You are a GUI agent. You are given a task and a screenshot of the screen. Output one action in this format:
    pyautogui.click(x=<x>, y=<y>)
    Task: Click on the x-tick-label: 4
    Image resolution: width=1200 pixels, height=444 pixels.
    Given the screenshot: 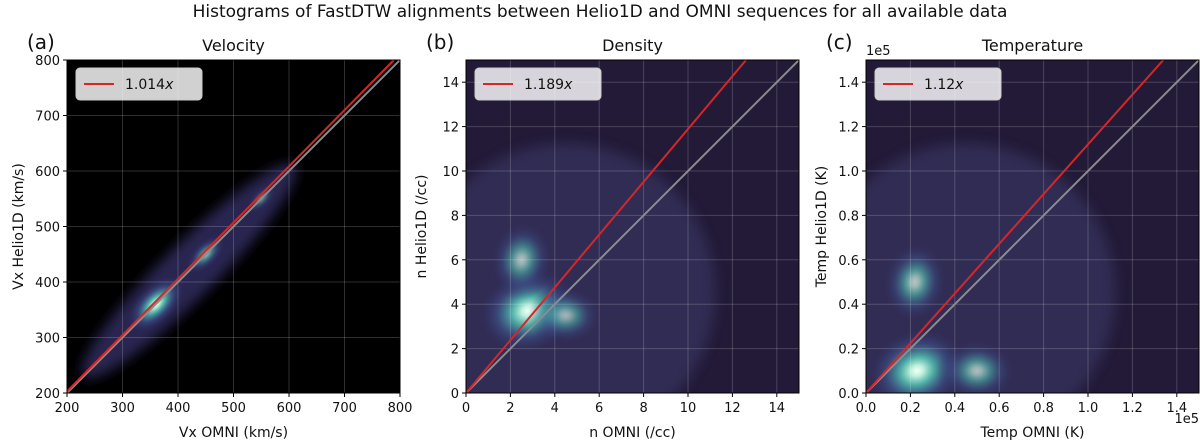 What is the action you would take?
    pyautogui.click(x=555, y=408)
    